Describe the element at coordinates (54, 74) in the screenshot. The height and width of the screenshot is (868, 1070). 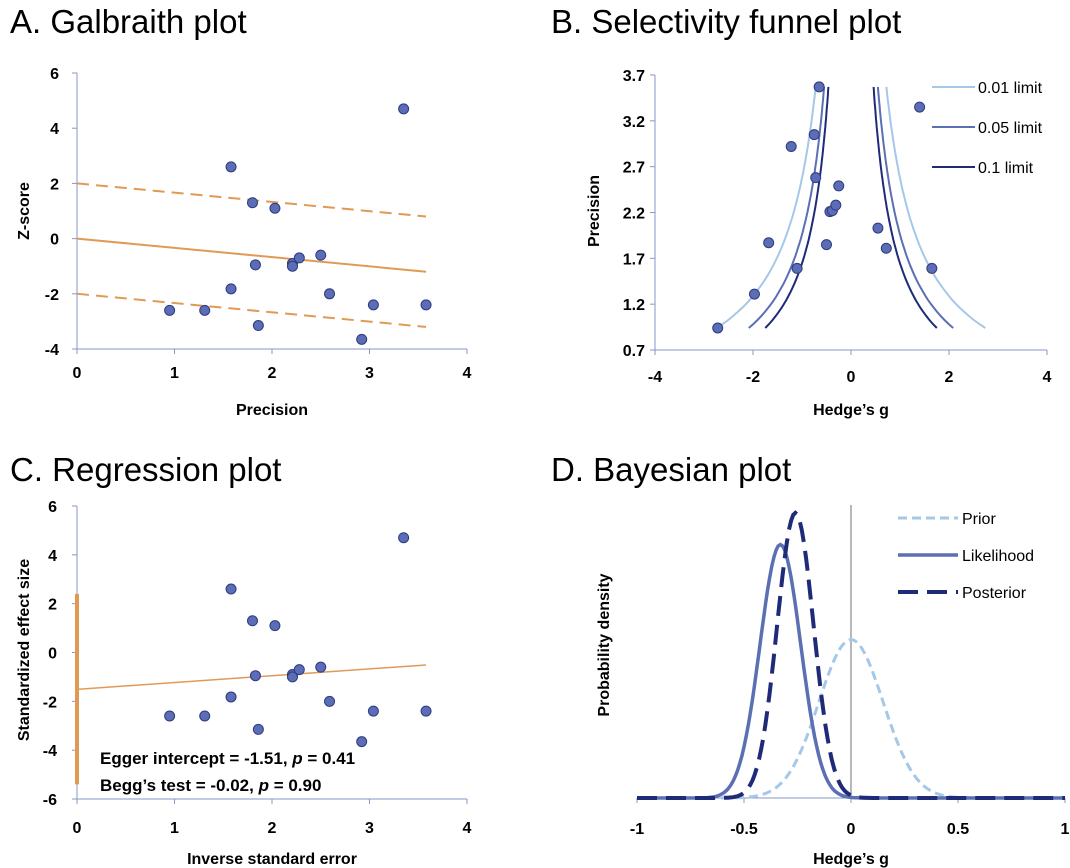
I see `panel-a-y-tick-label: 6` at that location.